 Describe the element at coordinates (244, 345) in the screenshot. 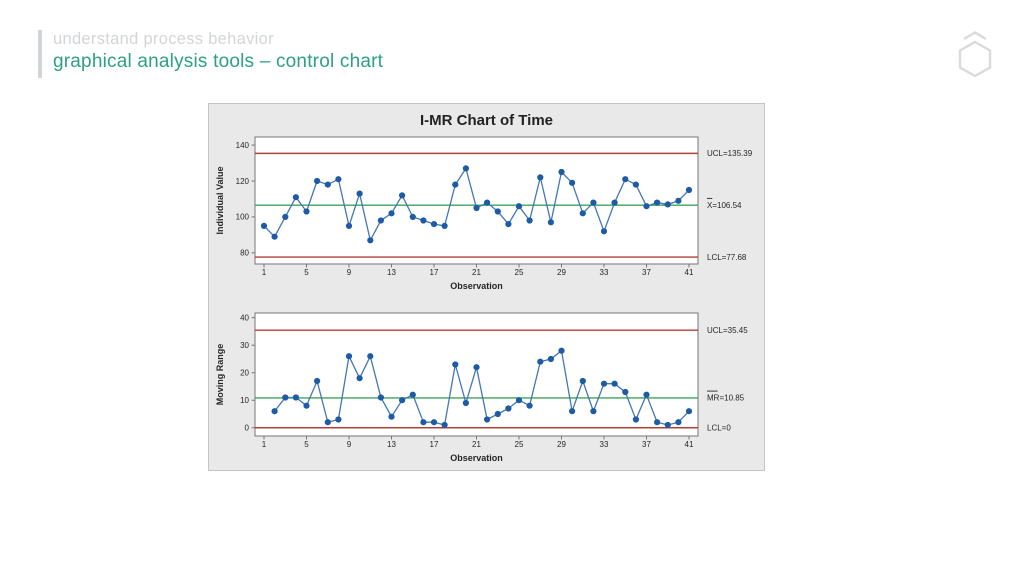

I see `y-tick-label: 30` at that location.